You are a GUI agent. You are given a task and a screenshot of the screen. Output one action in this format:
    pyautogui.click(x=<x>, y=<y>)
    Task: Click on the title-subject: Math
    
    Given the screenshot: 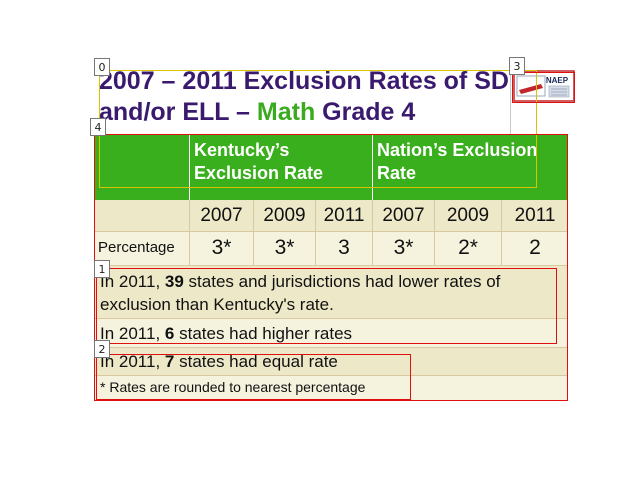 What is the action you would take?
    pyautogui.click(x=286, y=112)
    